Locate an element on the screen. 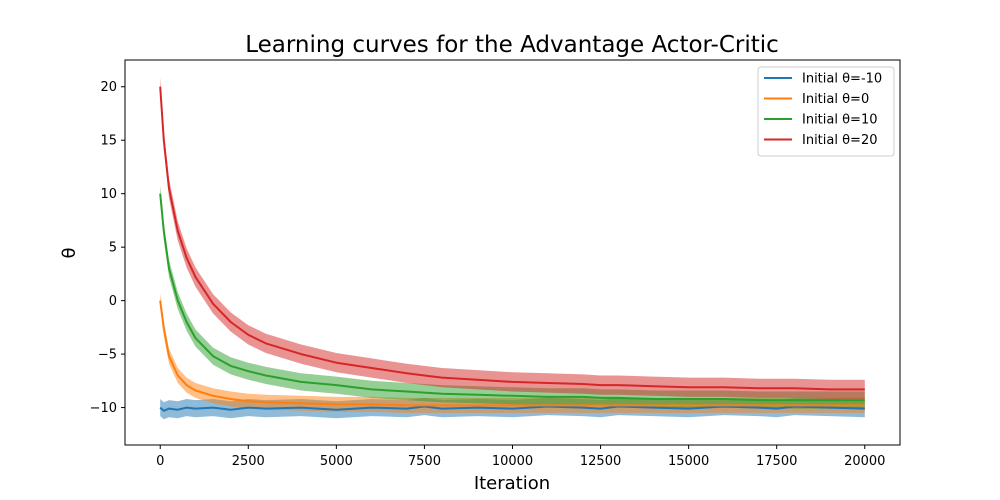  x-tick-label: 2500 is located at coordinates (248, 461).